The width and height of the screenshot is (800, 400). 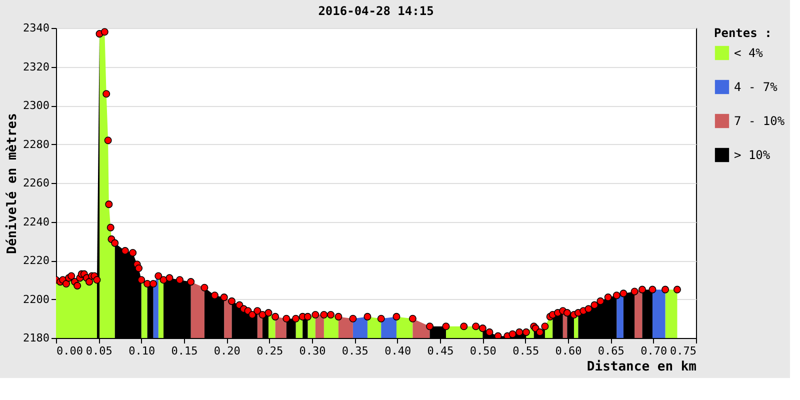 I want to click on legend-label: 7 - 10%, so click(x=760, y=121).